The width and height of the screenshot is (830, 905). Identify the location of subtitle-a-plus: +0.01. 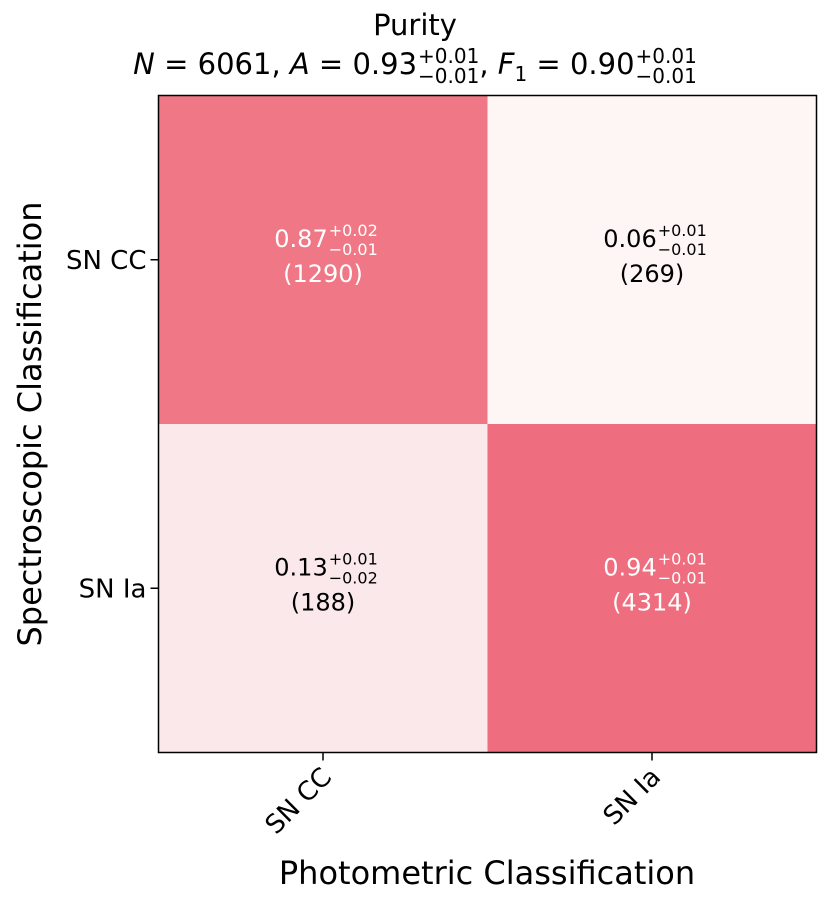
(449, 56).